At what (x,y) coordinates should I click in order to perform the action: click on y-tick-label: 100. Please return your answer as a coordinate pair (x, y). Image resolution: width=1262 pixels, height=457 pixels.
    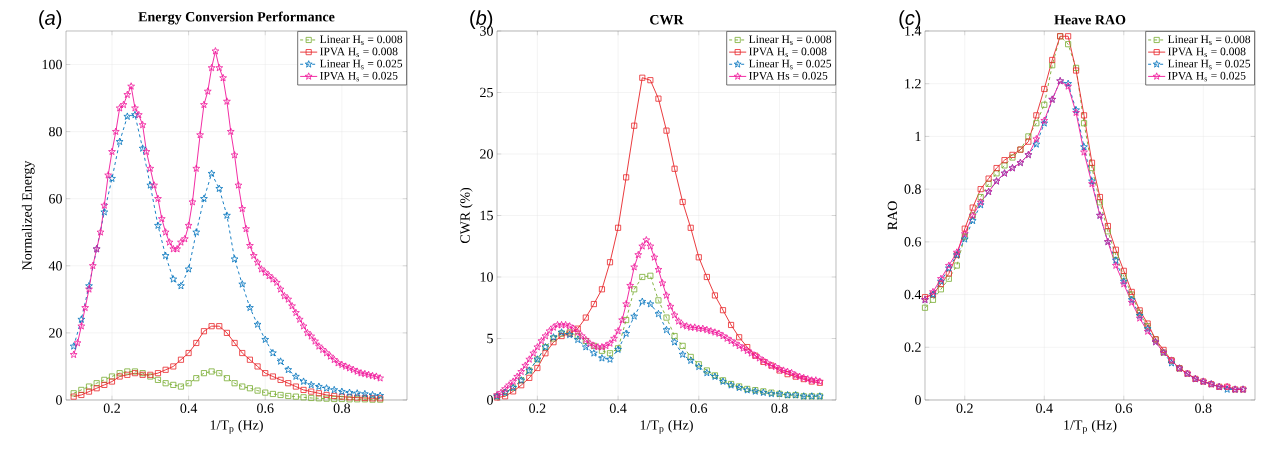
    Looking at the image, I should click on (52, 64).